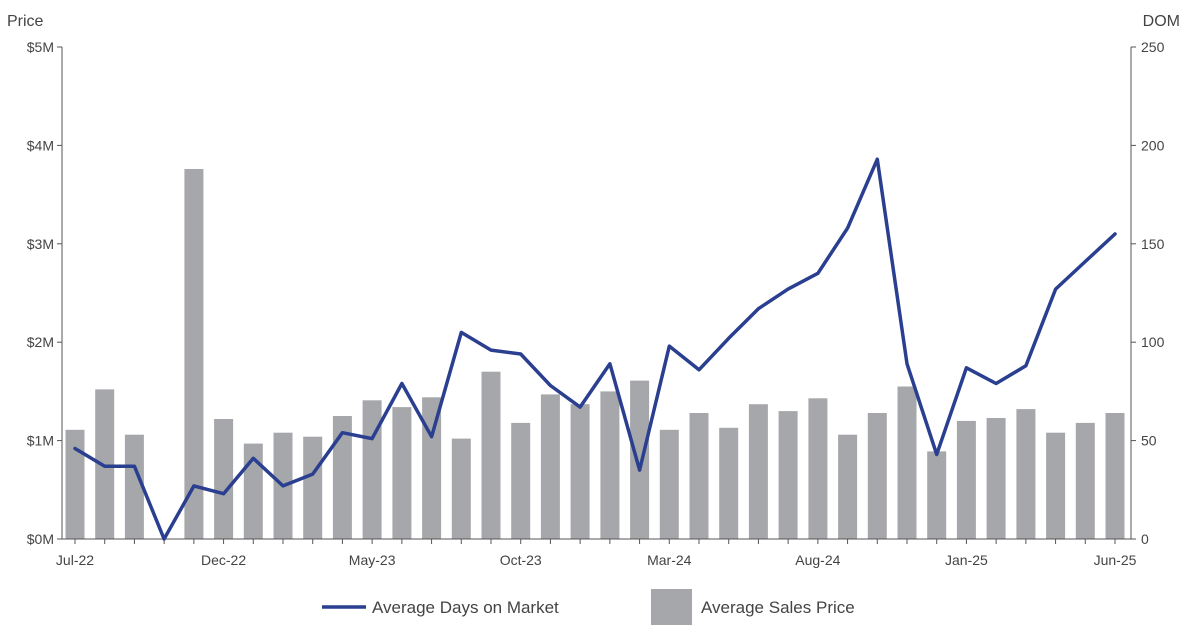  Describe the element at coordinates (1148, 293) in the screenshot. I see `right-axis-ticks: 0 50 100 150 200 250` at that location.